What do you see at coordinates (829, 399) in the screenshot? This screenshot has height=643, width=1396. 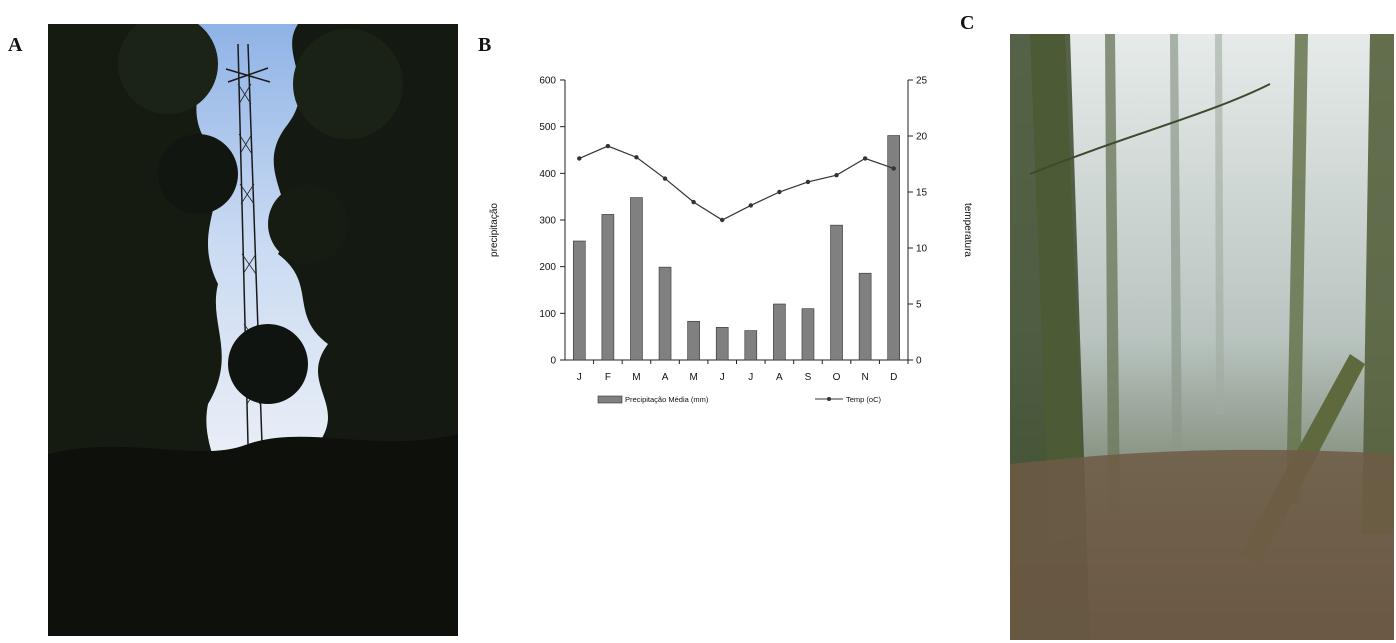 I see `legend-marker-temperature` at bounding box center [829, 399].